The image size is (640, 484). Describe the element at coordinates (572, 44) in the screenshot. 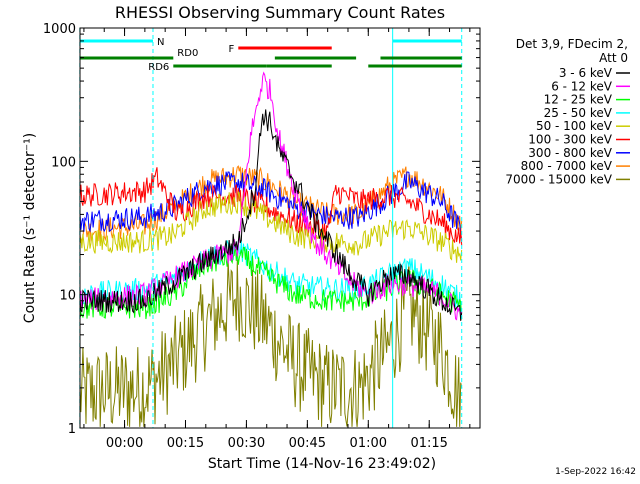

I see `legend-header-line-1: Det 3,9, FDecim 2,` at that location.